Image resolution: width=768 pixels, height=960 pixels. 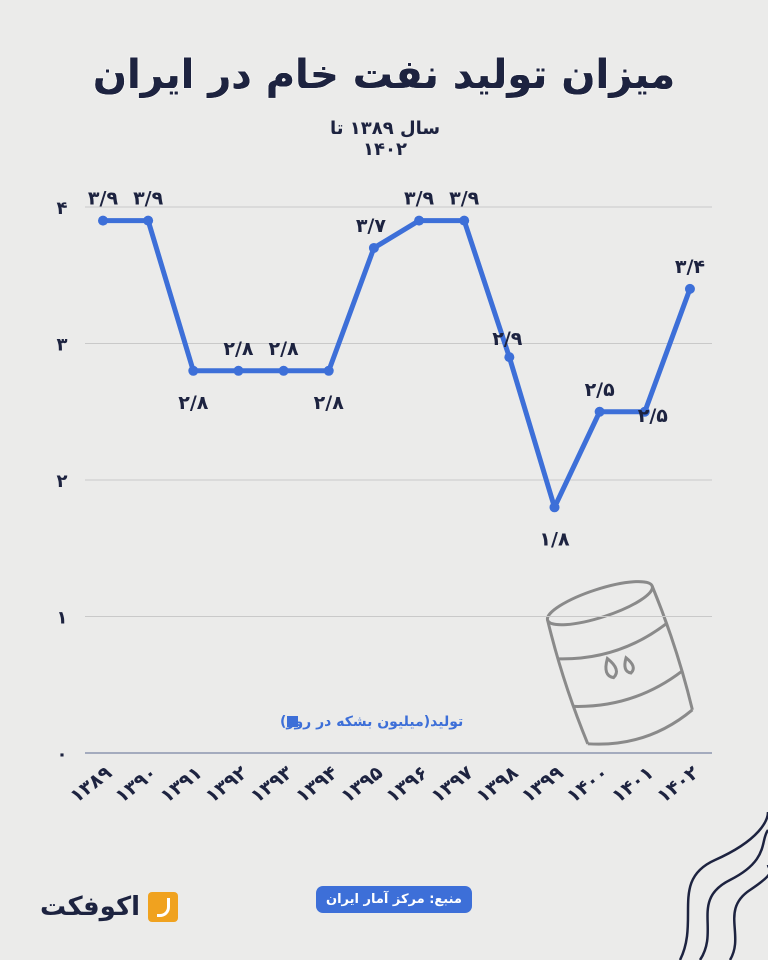 What do you see at coordinates (91, 784) in the screenshot?
I see `x-tick-label: ۱۳۸۹` at bounding box center [91, 784].